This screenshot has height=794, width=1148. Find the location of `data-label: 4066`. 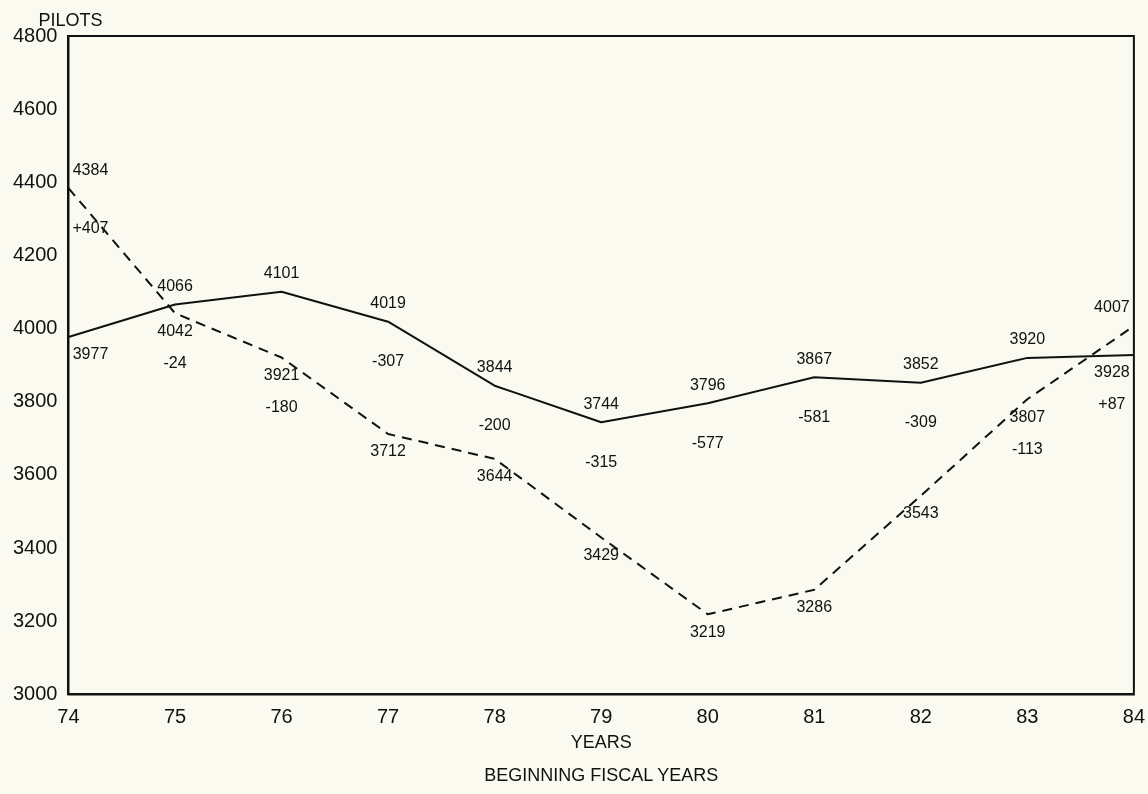

data-label: 4066 is located at coordinates (175, 285).